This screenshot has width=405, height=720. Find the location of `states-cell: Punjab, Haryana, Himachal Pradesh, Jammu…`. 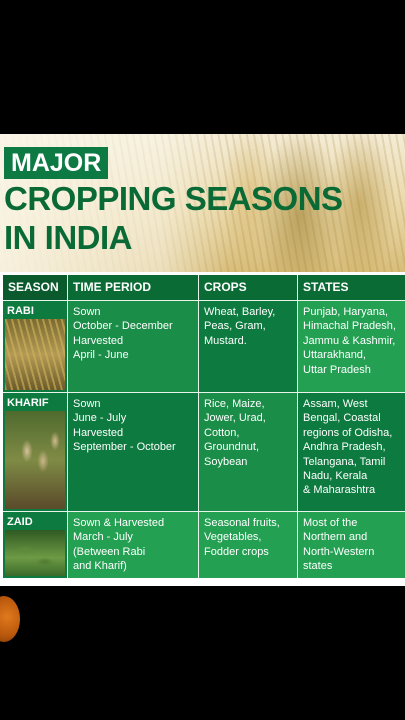

states-cell: Punjab, Haryana, Himachal Pradesh, Jammu… is located at coordinates (351, 346).